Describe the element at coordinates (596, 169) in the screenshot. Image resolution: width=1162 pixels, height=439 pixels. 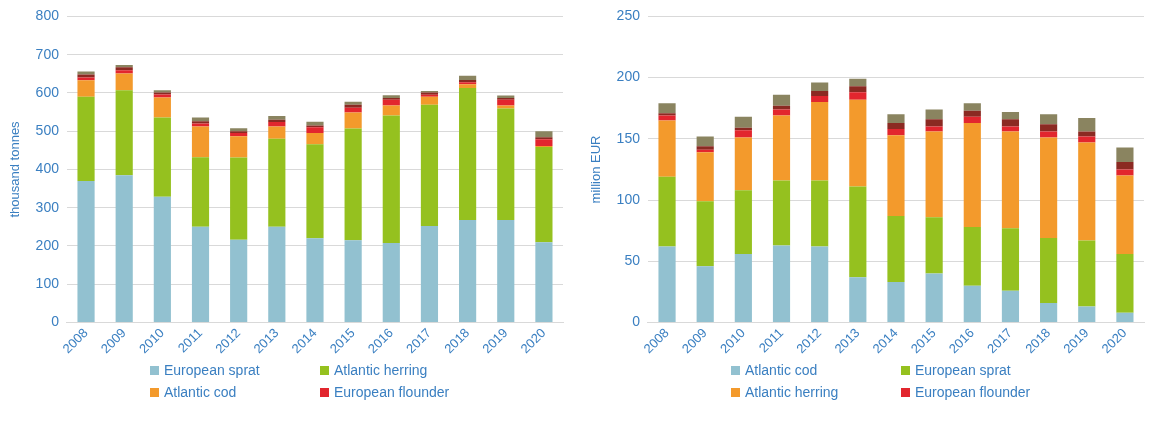
I see `y-axis-title: million EUR` at that location.